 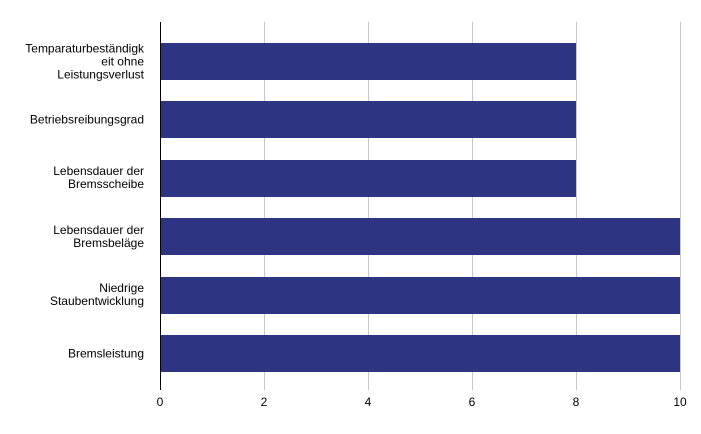 I want to click on category-label-2: Lebensdauer der Bremsscheibe, so click(x=76, y=178).